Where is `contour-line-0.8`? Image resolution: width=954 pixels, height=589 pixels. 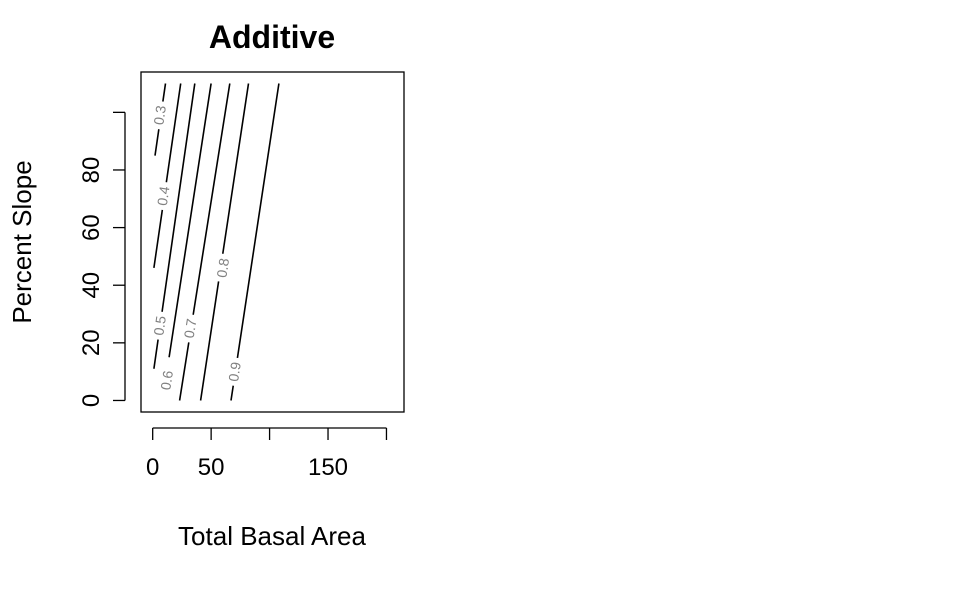
contour-line-0.8 is located at coordinates (224, 242).